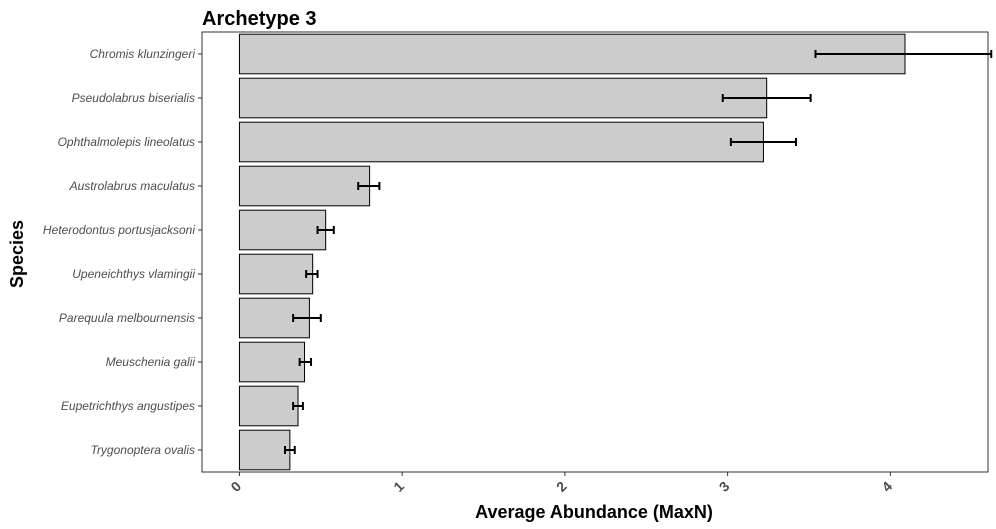 This screenshot has width=996, height=529. I want to click on x-tick-label: 1, so click(398, 486).